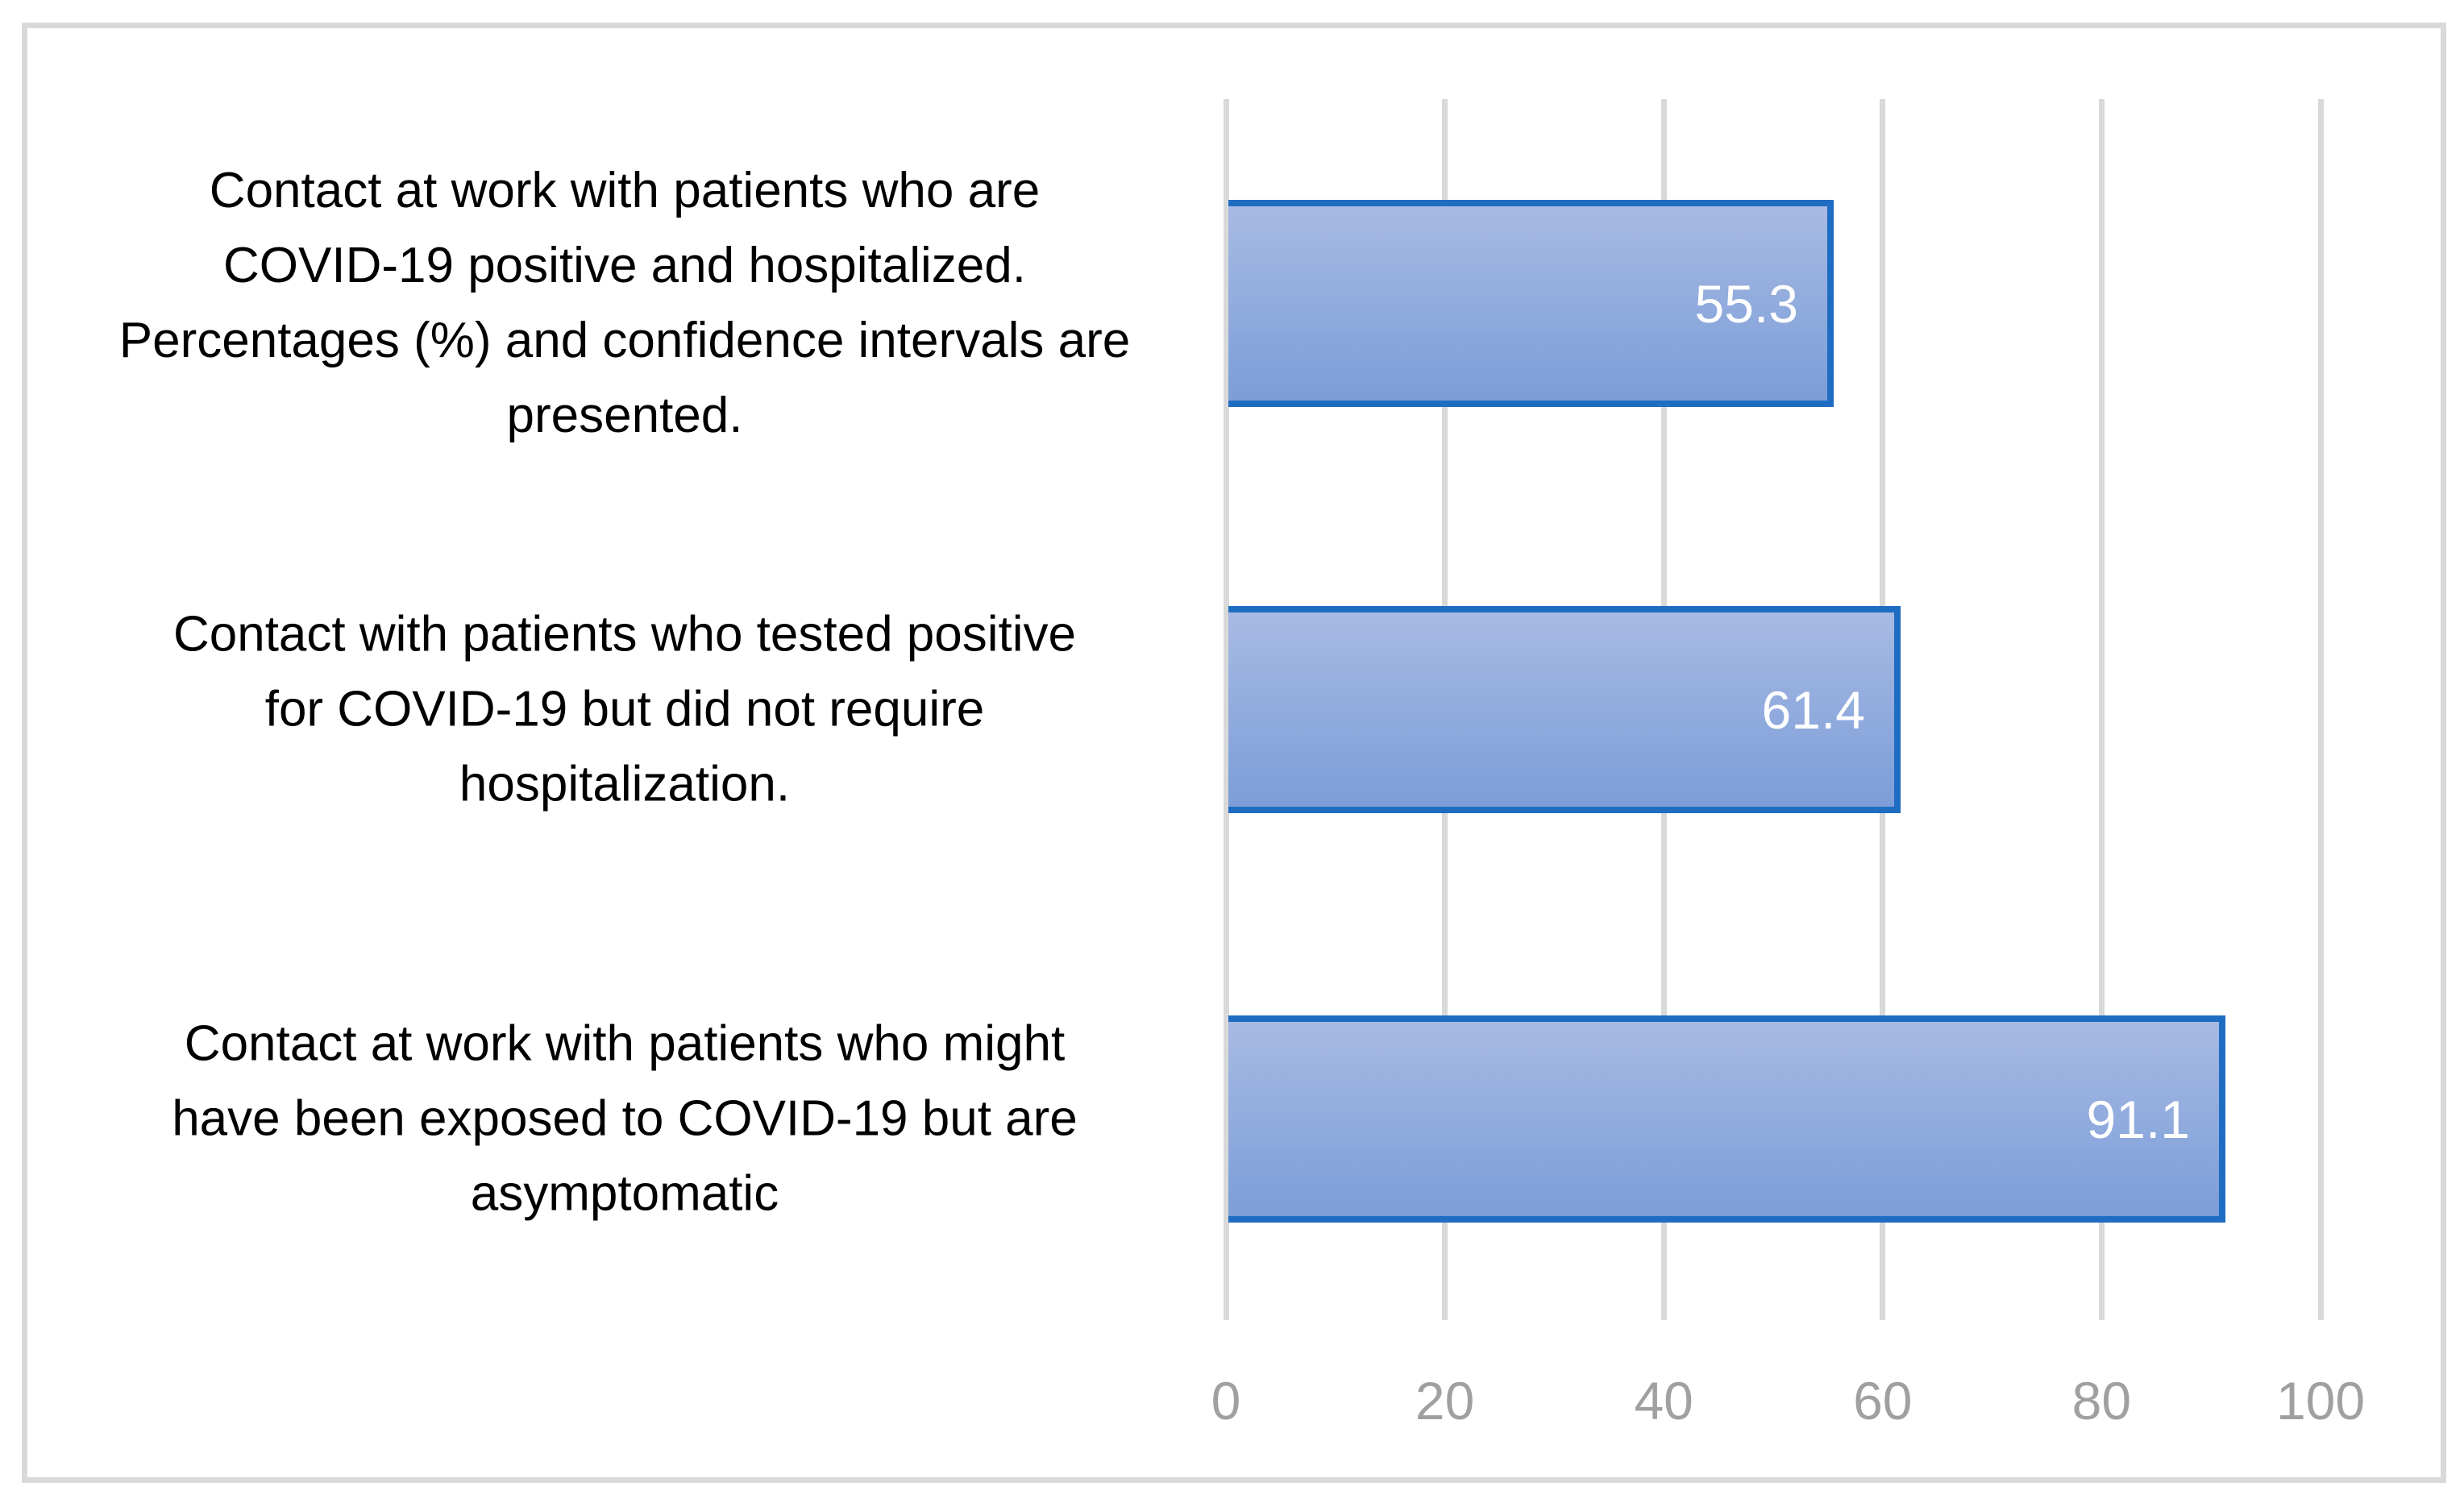  Describe the element at coordinates (625, 784) in the screenshot. I see `category-label-line: hospitalization.` at that location.